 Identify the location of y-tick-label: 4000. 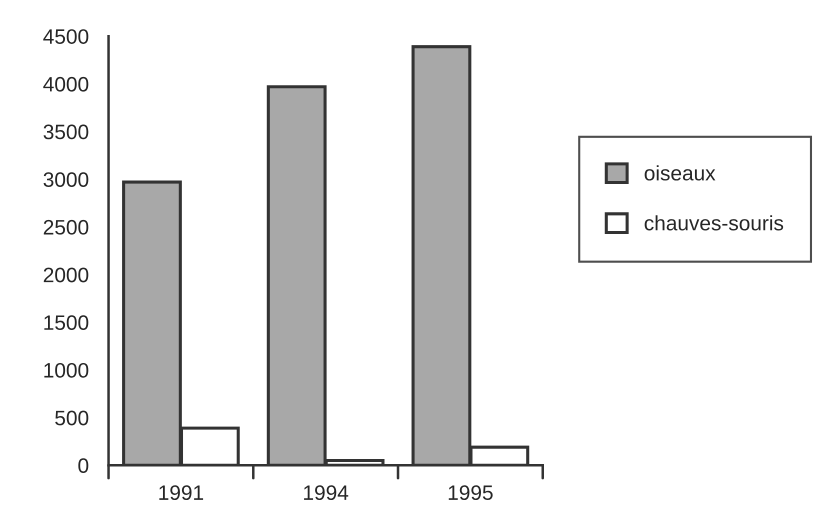
(65, 84).